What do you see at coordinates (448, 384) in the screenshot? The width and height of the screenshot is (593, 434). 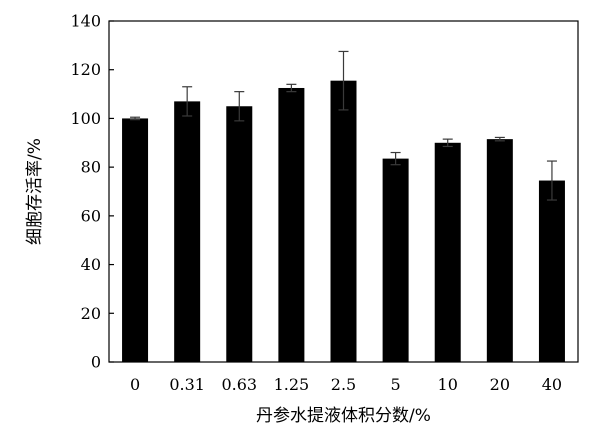 I see `x-tick-label-10: 10` at bounding box center [448, 384].